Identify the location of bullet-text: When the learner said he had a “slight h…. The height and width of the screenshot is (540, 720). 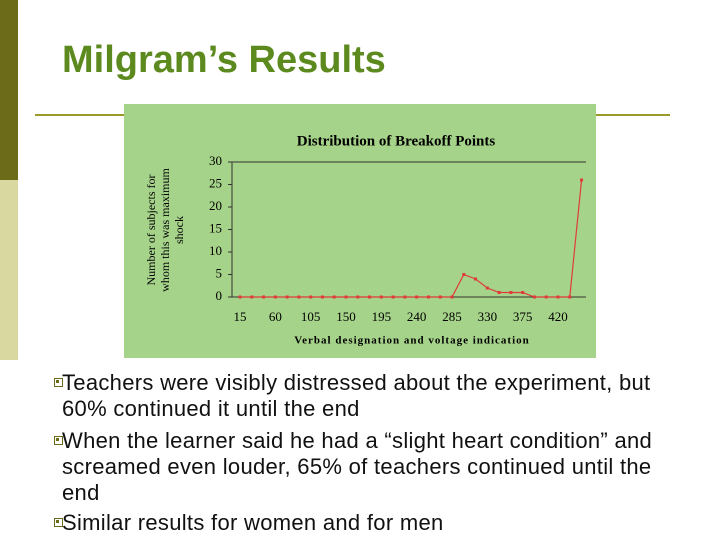
(357, 466).